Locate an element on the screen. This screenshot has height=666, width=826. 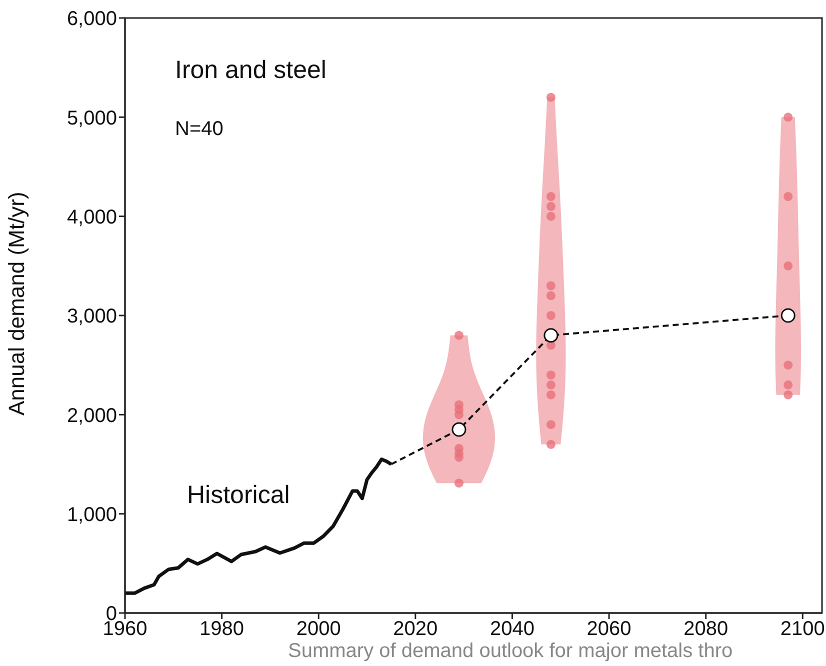
y-tick-label: 5,000 is located at coordinates (91, 118).